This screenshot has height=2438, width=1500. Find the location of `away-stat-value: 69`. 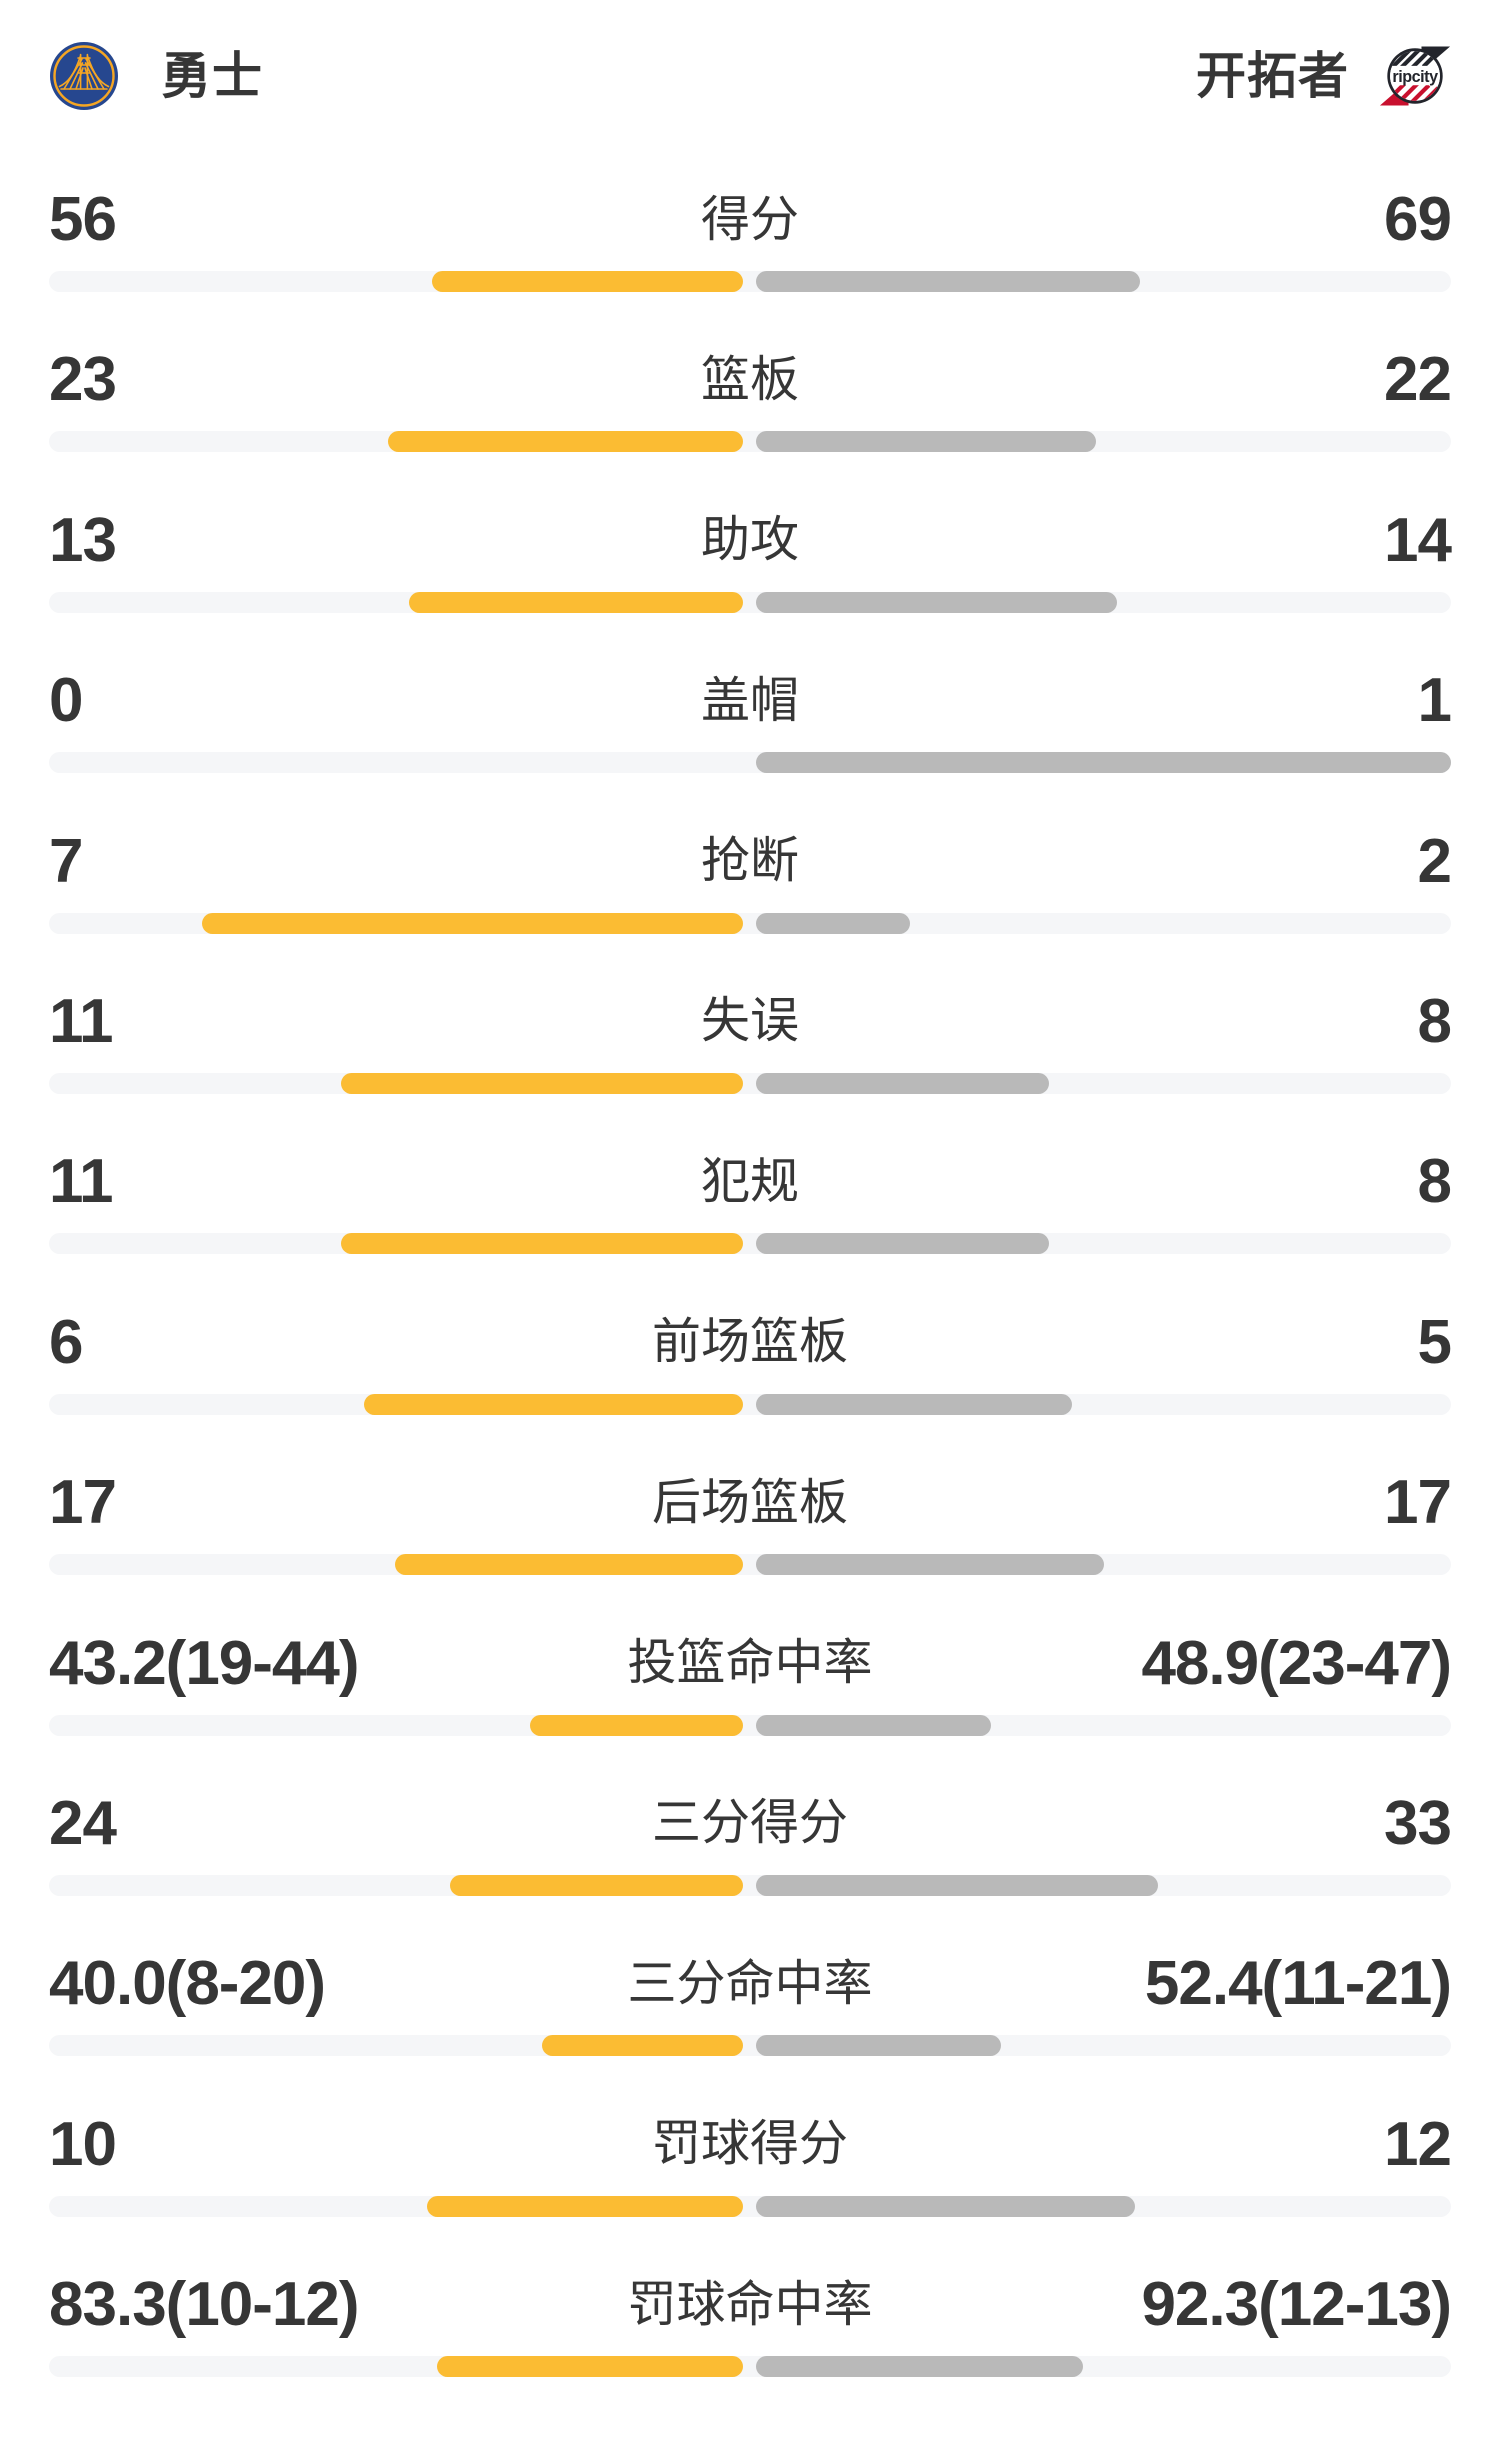

away-stat-value: 69 is located at coordinates (1418, 219).